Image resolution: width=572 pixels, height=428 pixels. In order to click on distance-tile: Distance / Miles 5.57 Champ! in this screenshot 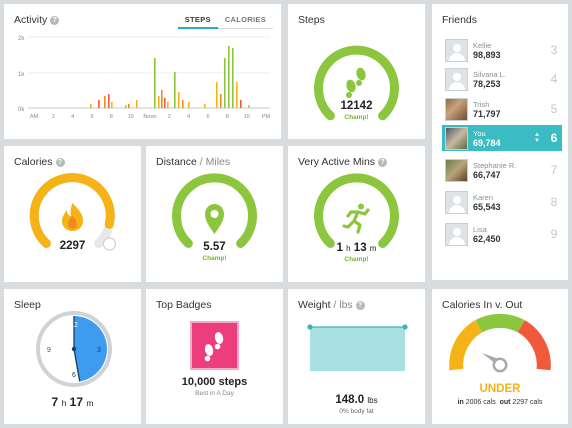, I will do `click(214, 214)`.